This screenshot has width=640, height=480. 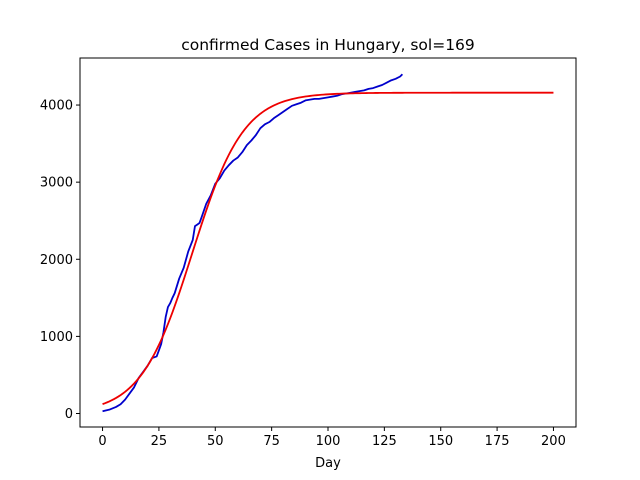 What do you see at coordinates (56, 106) in the screenshot?
I see `y-tick-label: 4000` at bounding box center [56, 106].